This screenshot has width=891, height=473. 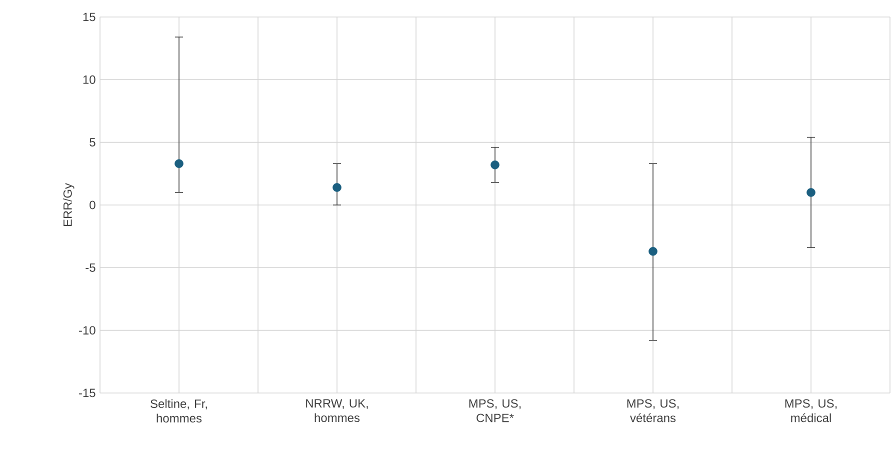 What do you see at coordinates (495, 410) in the screenshot?
I see `x-tick-label: MPS, US, CNPE*` at bounding box center [495, 410].